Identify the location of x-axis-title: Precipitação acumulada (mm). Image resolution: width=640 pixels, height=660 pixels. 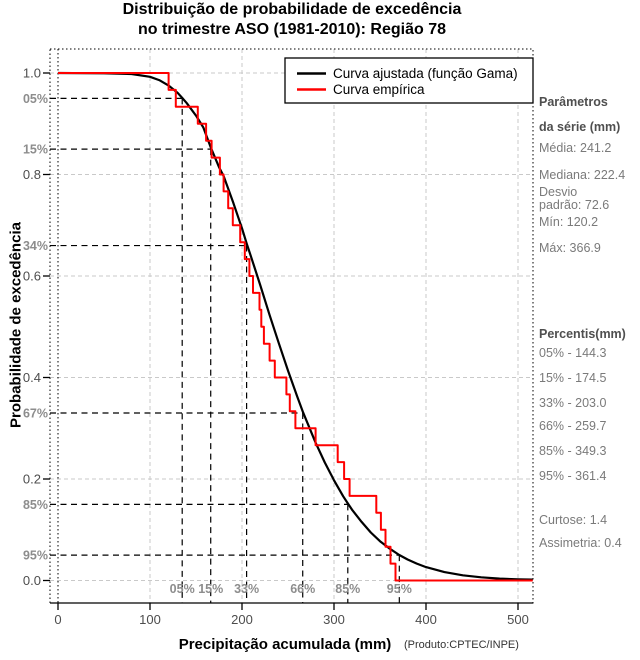
(285, 644).